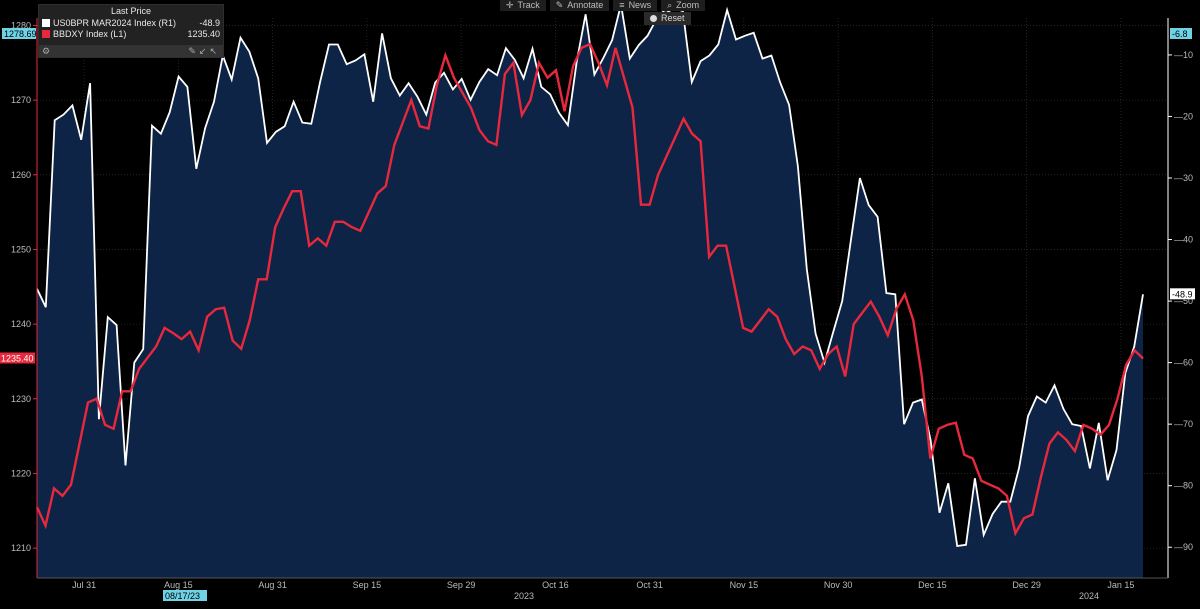  Describe the element at coordinates (683, 5) in the screenshot. I see `zoom-button: ⌕ Zoom` at that location.